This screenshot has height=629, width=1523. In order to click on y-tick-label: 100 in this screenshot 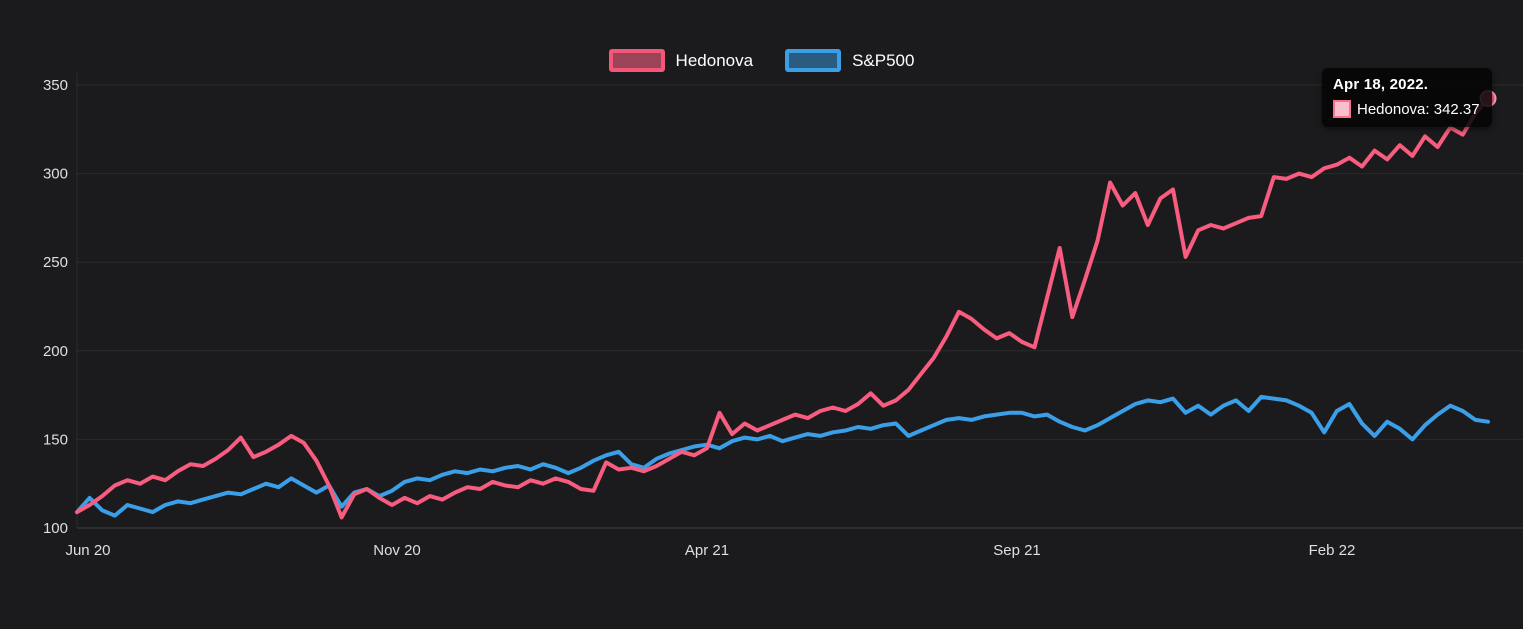, I will do `click(55, 528)`.